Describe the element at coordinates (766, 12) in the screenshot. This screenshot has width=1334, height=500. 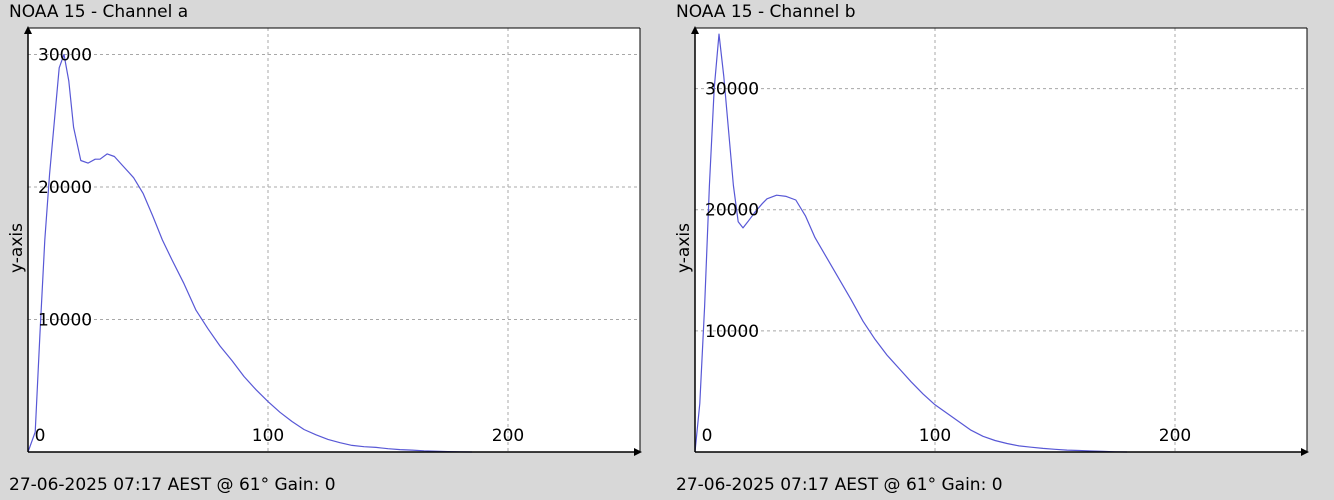
I see `chart-title: NOAA 15 - Channel b` at that location.